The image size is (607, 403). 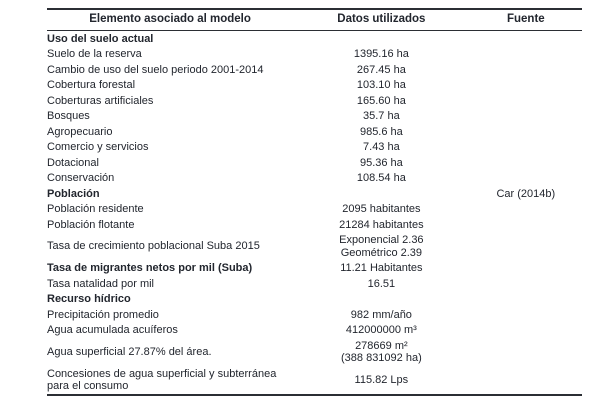 What do you see at coordinates (80, 131) in the screenshot?
I see `row-label: Agropecuario` at bounding box center [80, 131].